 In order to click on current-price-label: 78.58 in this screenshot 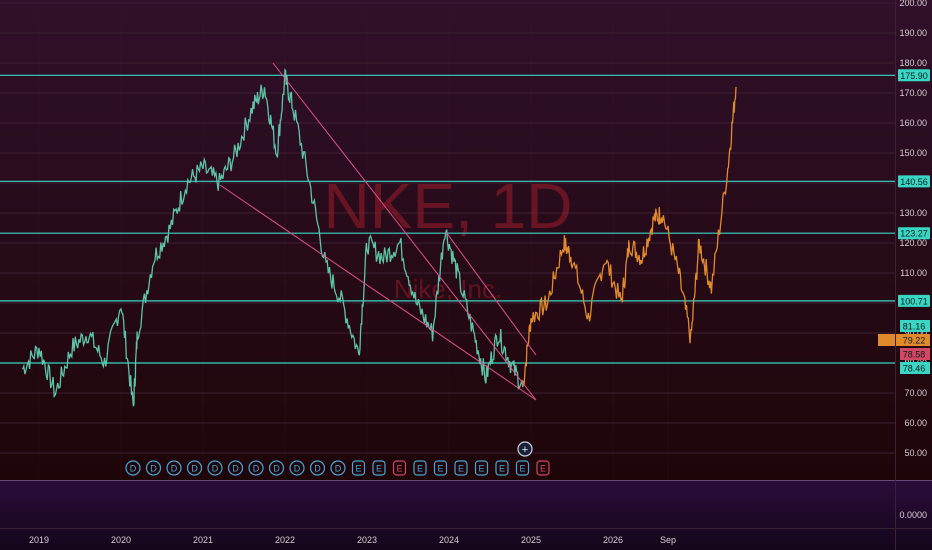, I will do `click(914, 355)`.